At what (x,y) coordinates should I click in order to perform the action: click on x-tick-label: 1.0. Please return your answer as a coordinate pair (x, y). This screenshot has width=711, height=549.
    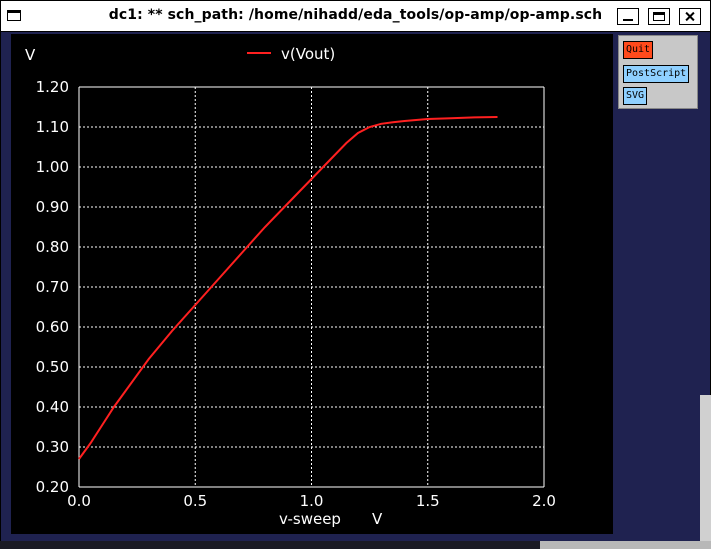
    Looking at the image, I should click on (312, 501).